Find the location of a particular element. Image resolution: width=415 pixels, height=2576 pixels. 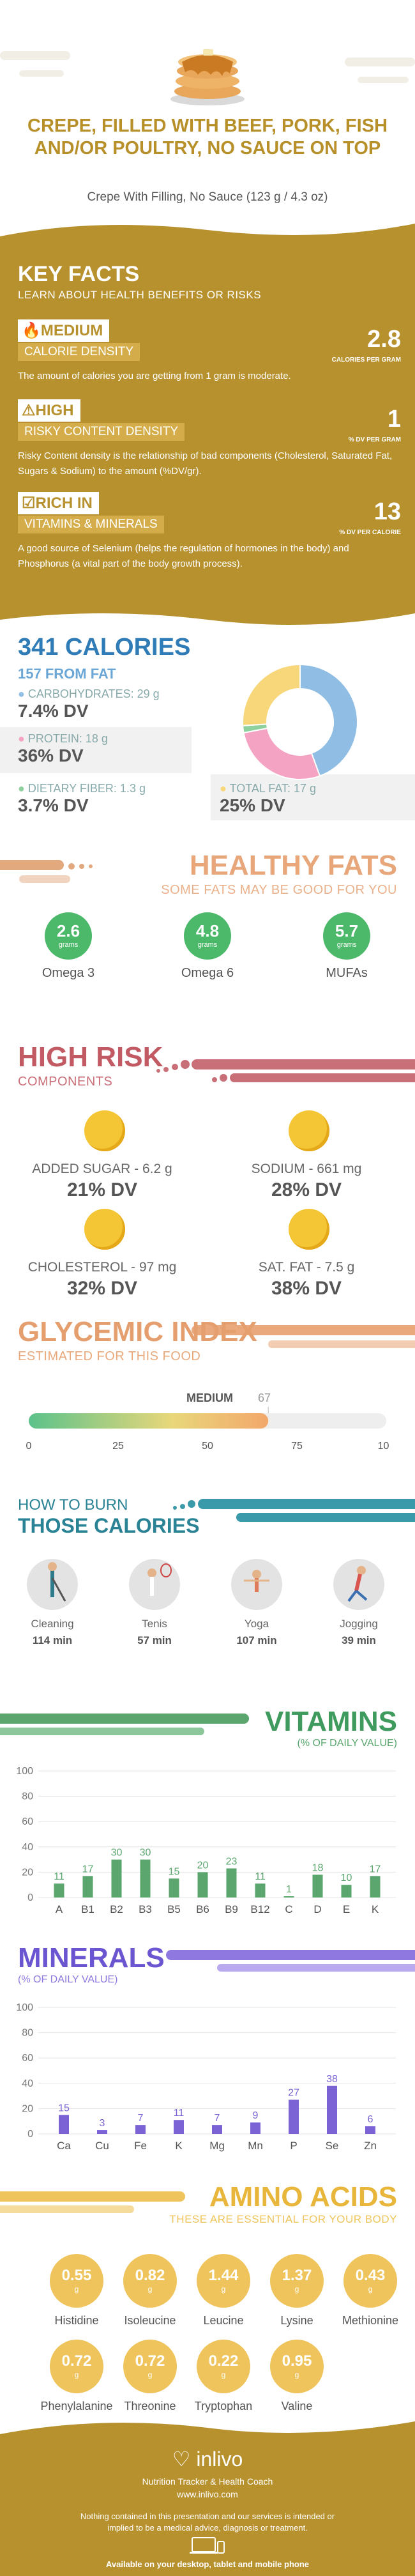

key-facts-subtitle: LEARN ABOUT HEALTH BENEFITS OR RISKS is located at coordinates (140, 295).